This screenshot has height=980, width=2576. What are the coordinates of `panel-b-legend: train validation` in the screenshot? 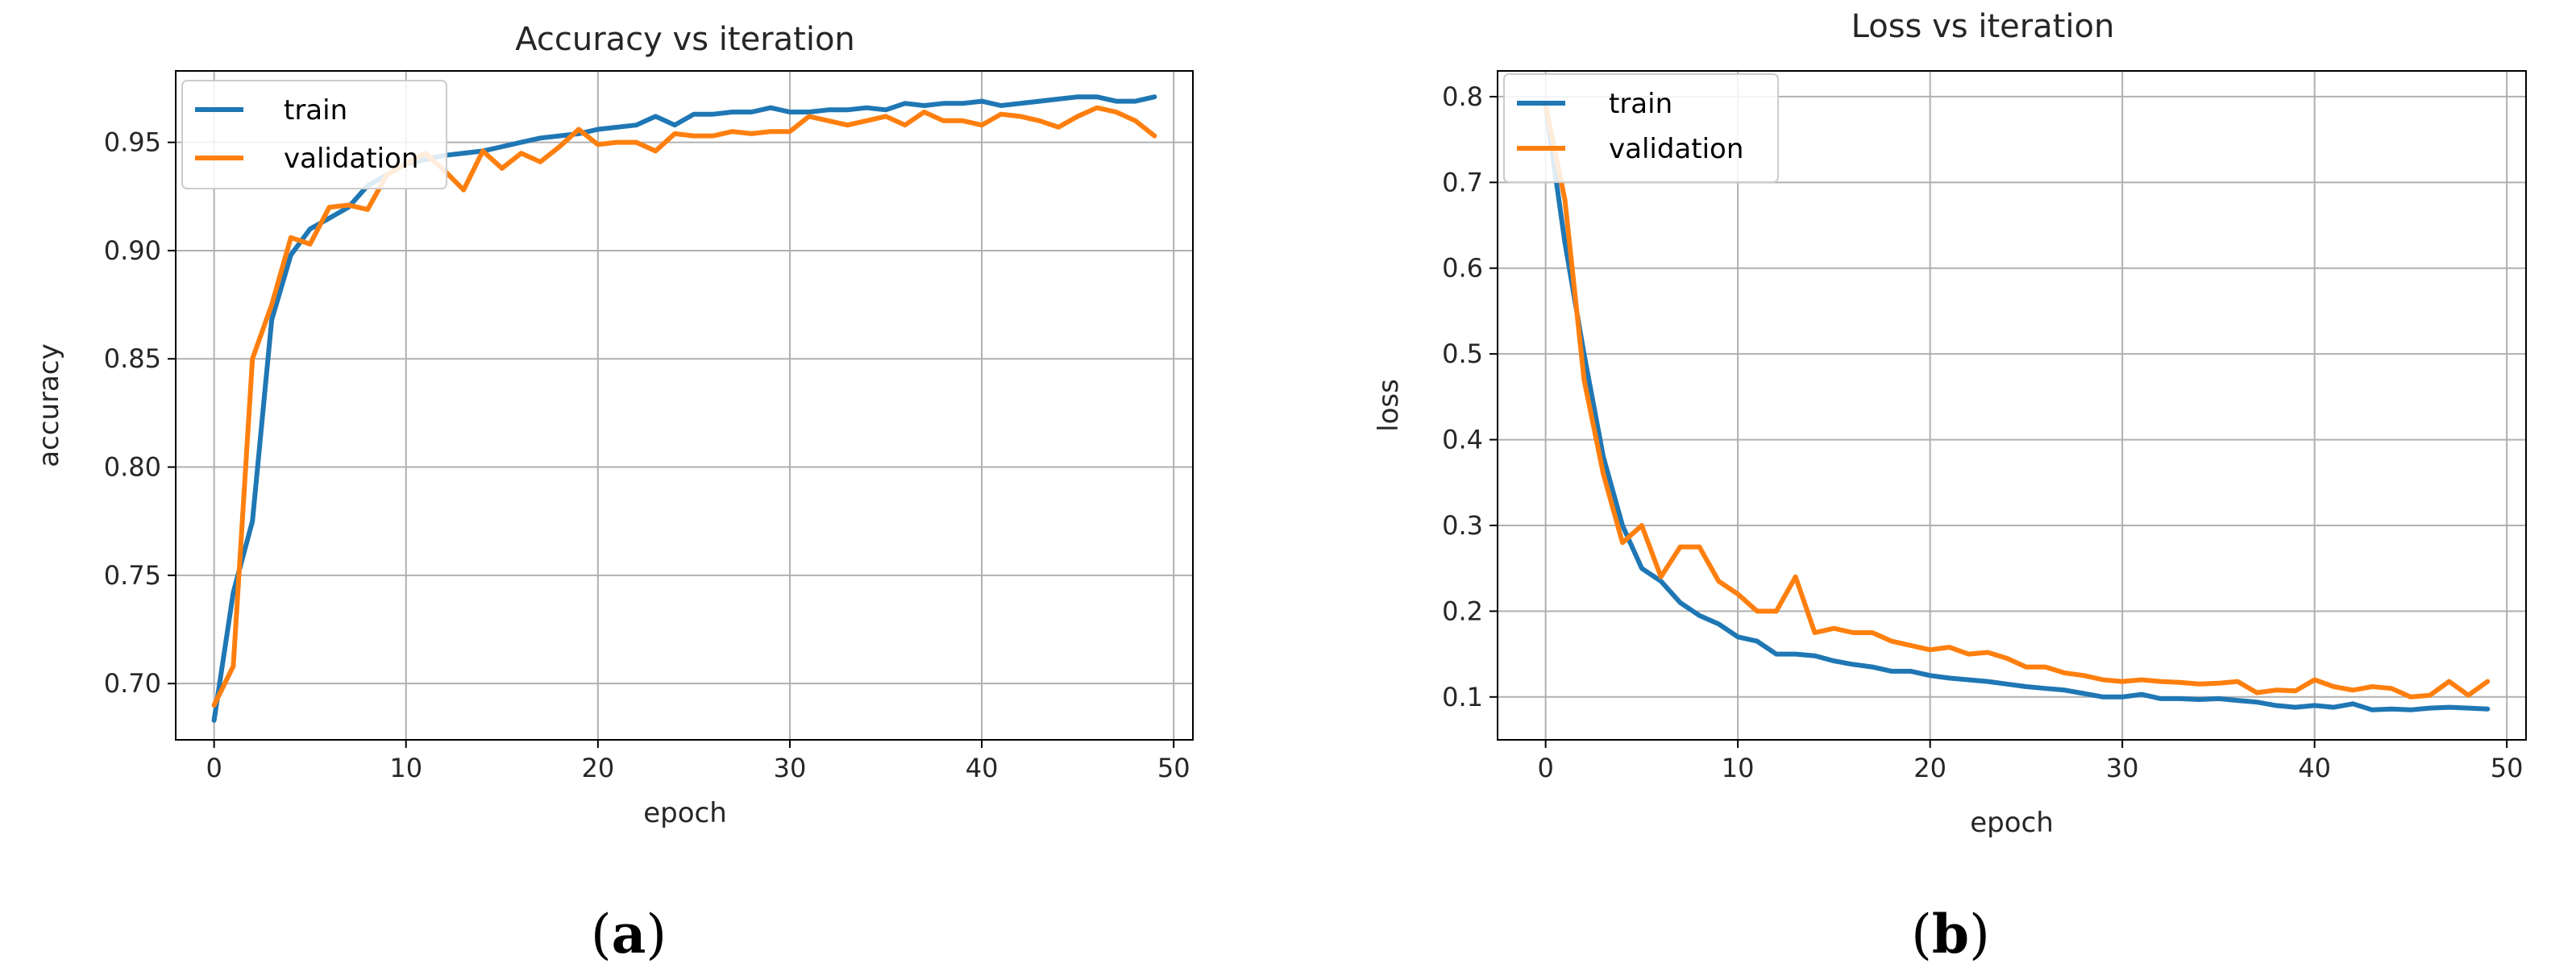 It's located at (1641, 128).